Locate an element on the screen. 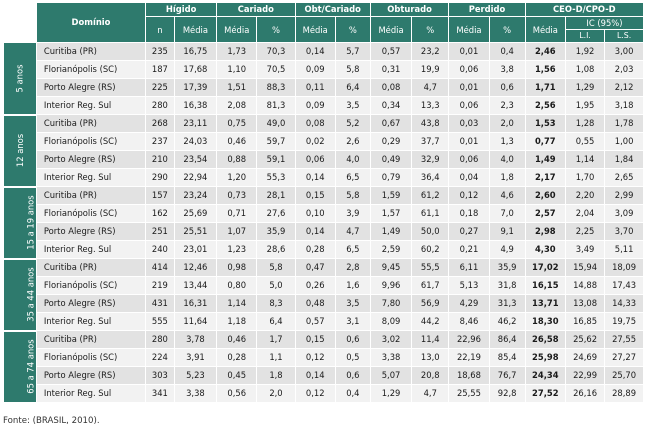 Image resolution: width=647 pixels, height=434 pixels. value-cell: 0,18 is located at coordinates (469, 213).